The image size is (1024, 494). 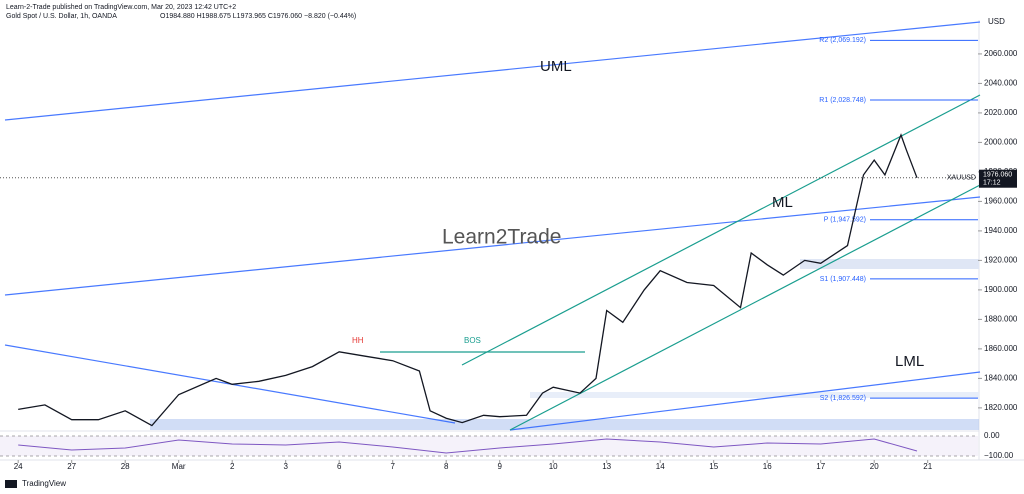 I want to click on x-tick-label: 9, so click(x=499, y=466).